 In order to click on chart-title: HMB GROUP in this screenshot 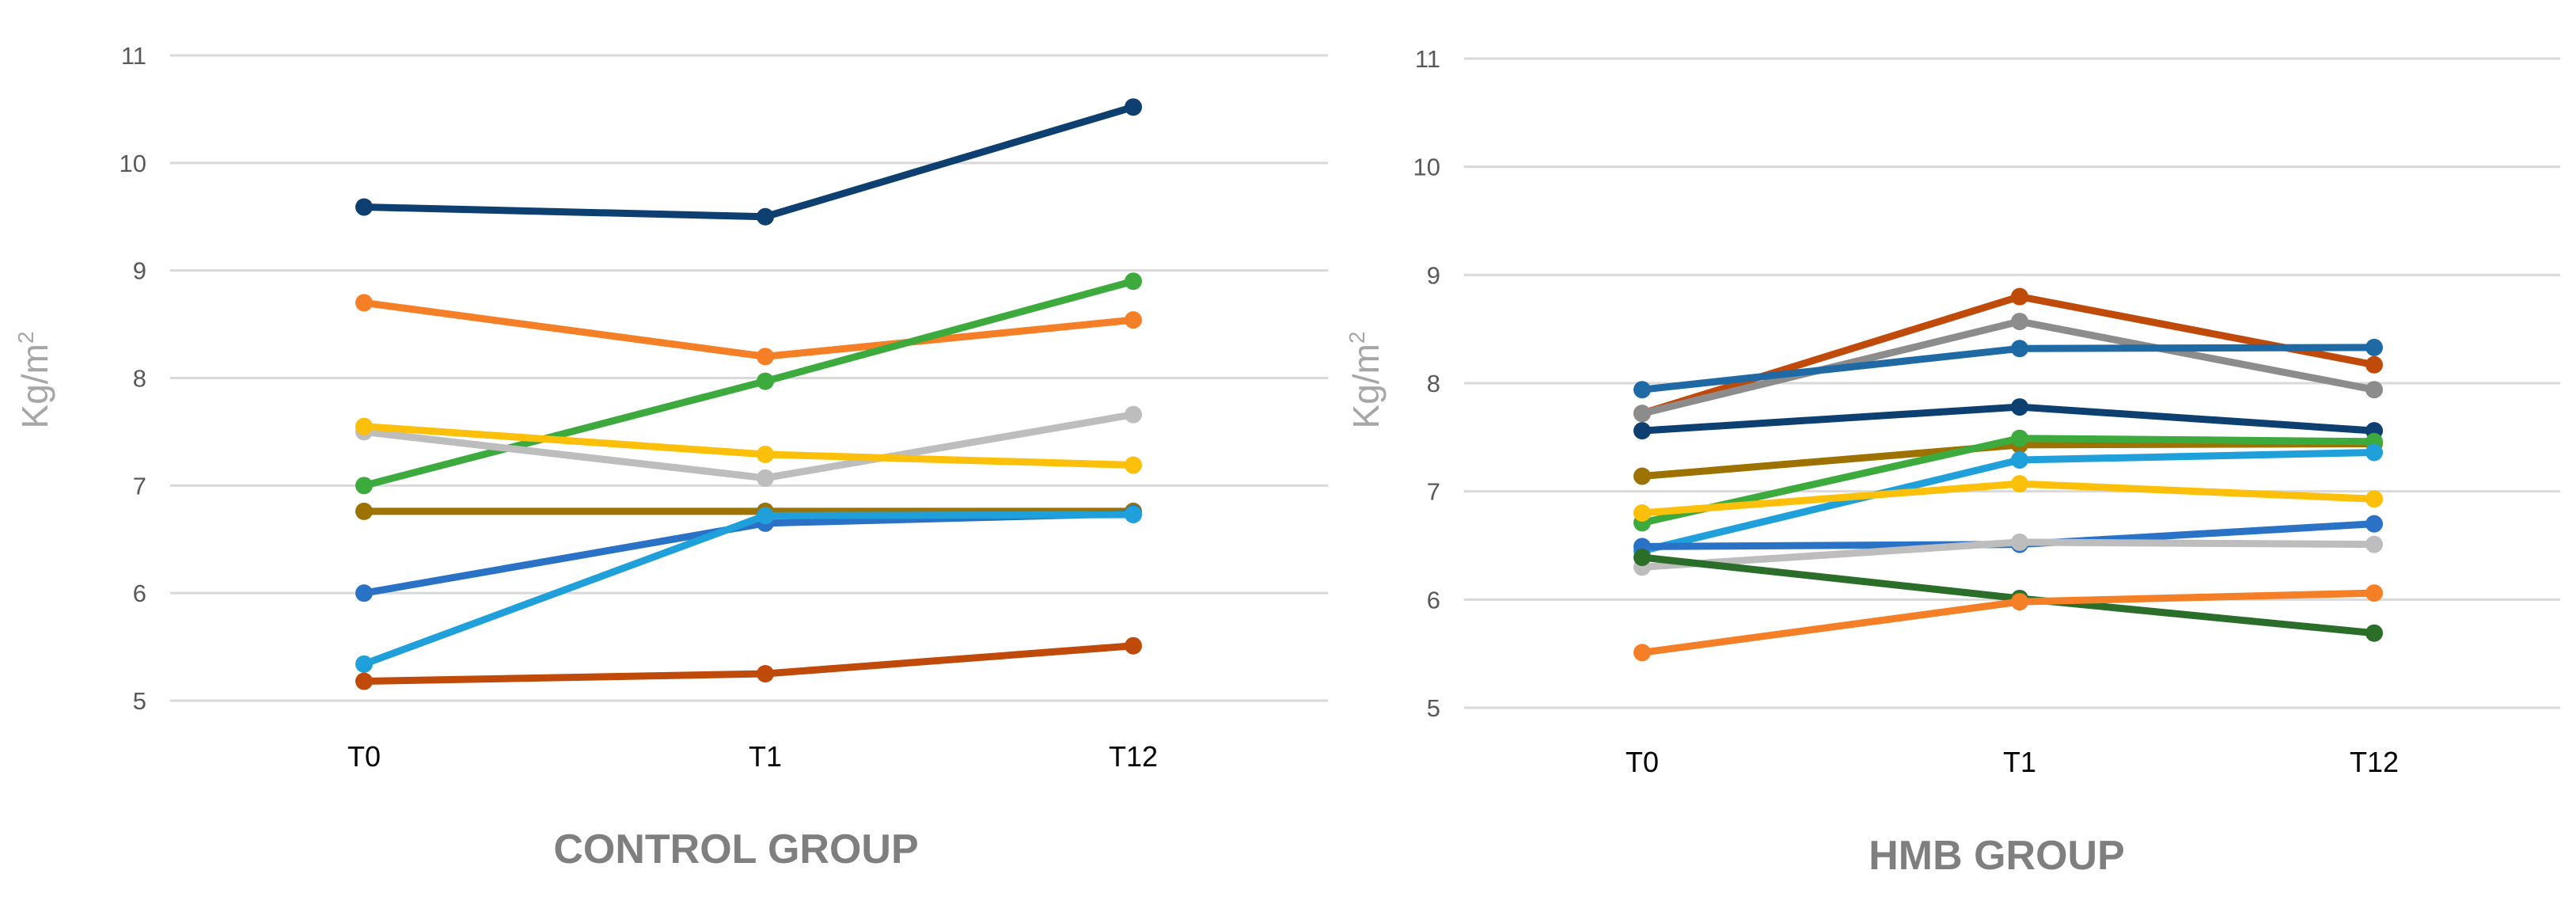, I will do `click(1996, 856)`.